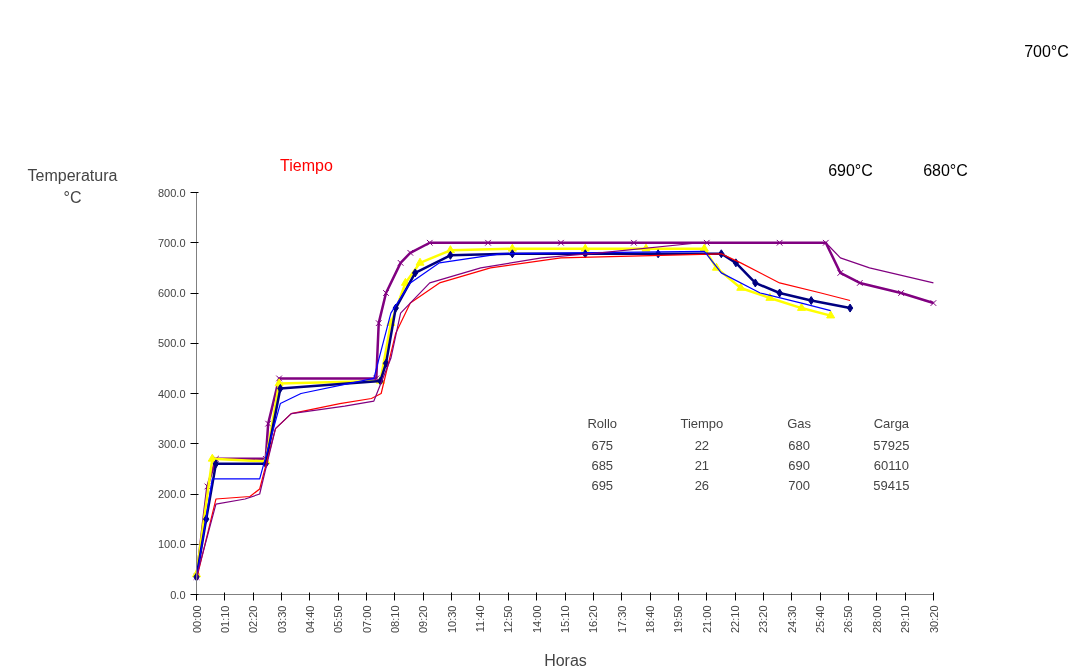 The image size is (1078, 672). Describe the element at coordinates (309, 619) in the screenshot. I see `x-tick-label: 04:40` at that location.